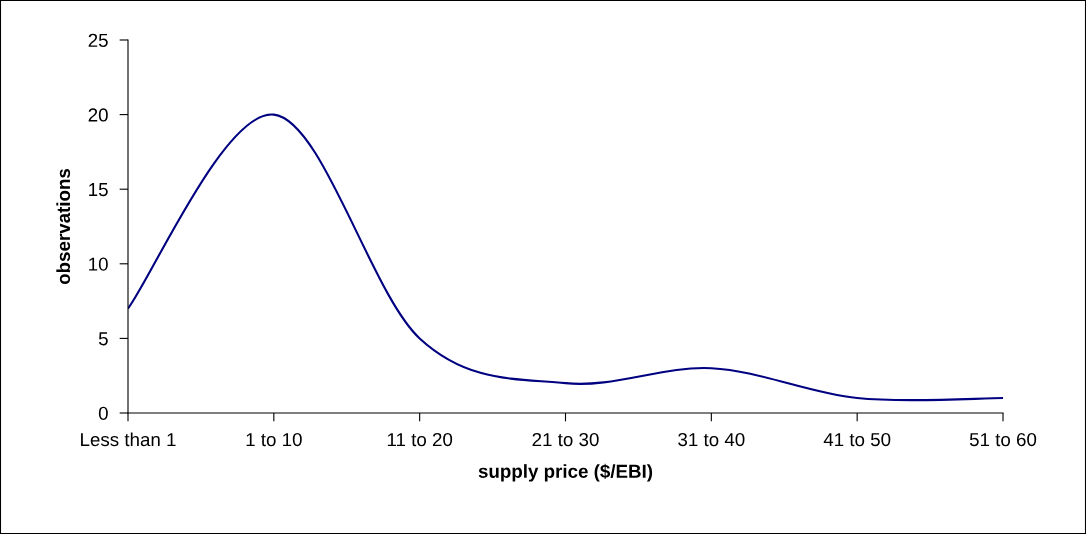 This screenshot has height=534, width=1086. Describe the element at coordinates (98, 115) in the screenshot. I see `y-tick-label: 20` at that location.